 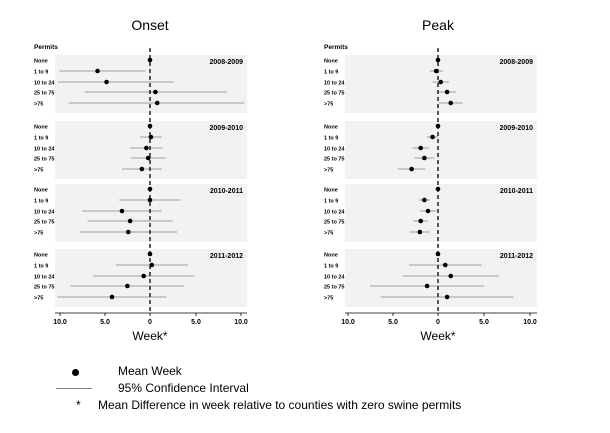 I want to click on legend-note-mark: *, so click(x=78, y=405).